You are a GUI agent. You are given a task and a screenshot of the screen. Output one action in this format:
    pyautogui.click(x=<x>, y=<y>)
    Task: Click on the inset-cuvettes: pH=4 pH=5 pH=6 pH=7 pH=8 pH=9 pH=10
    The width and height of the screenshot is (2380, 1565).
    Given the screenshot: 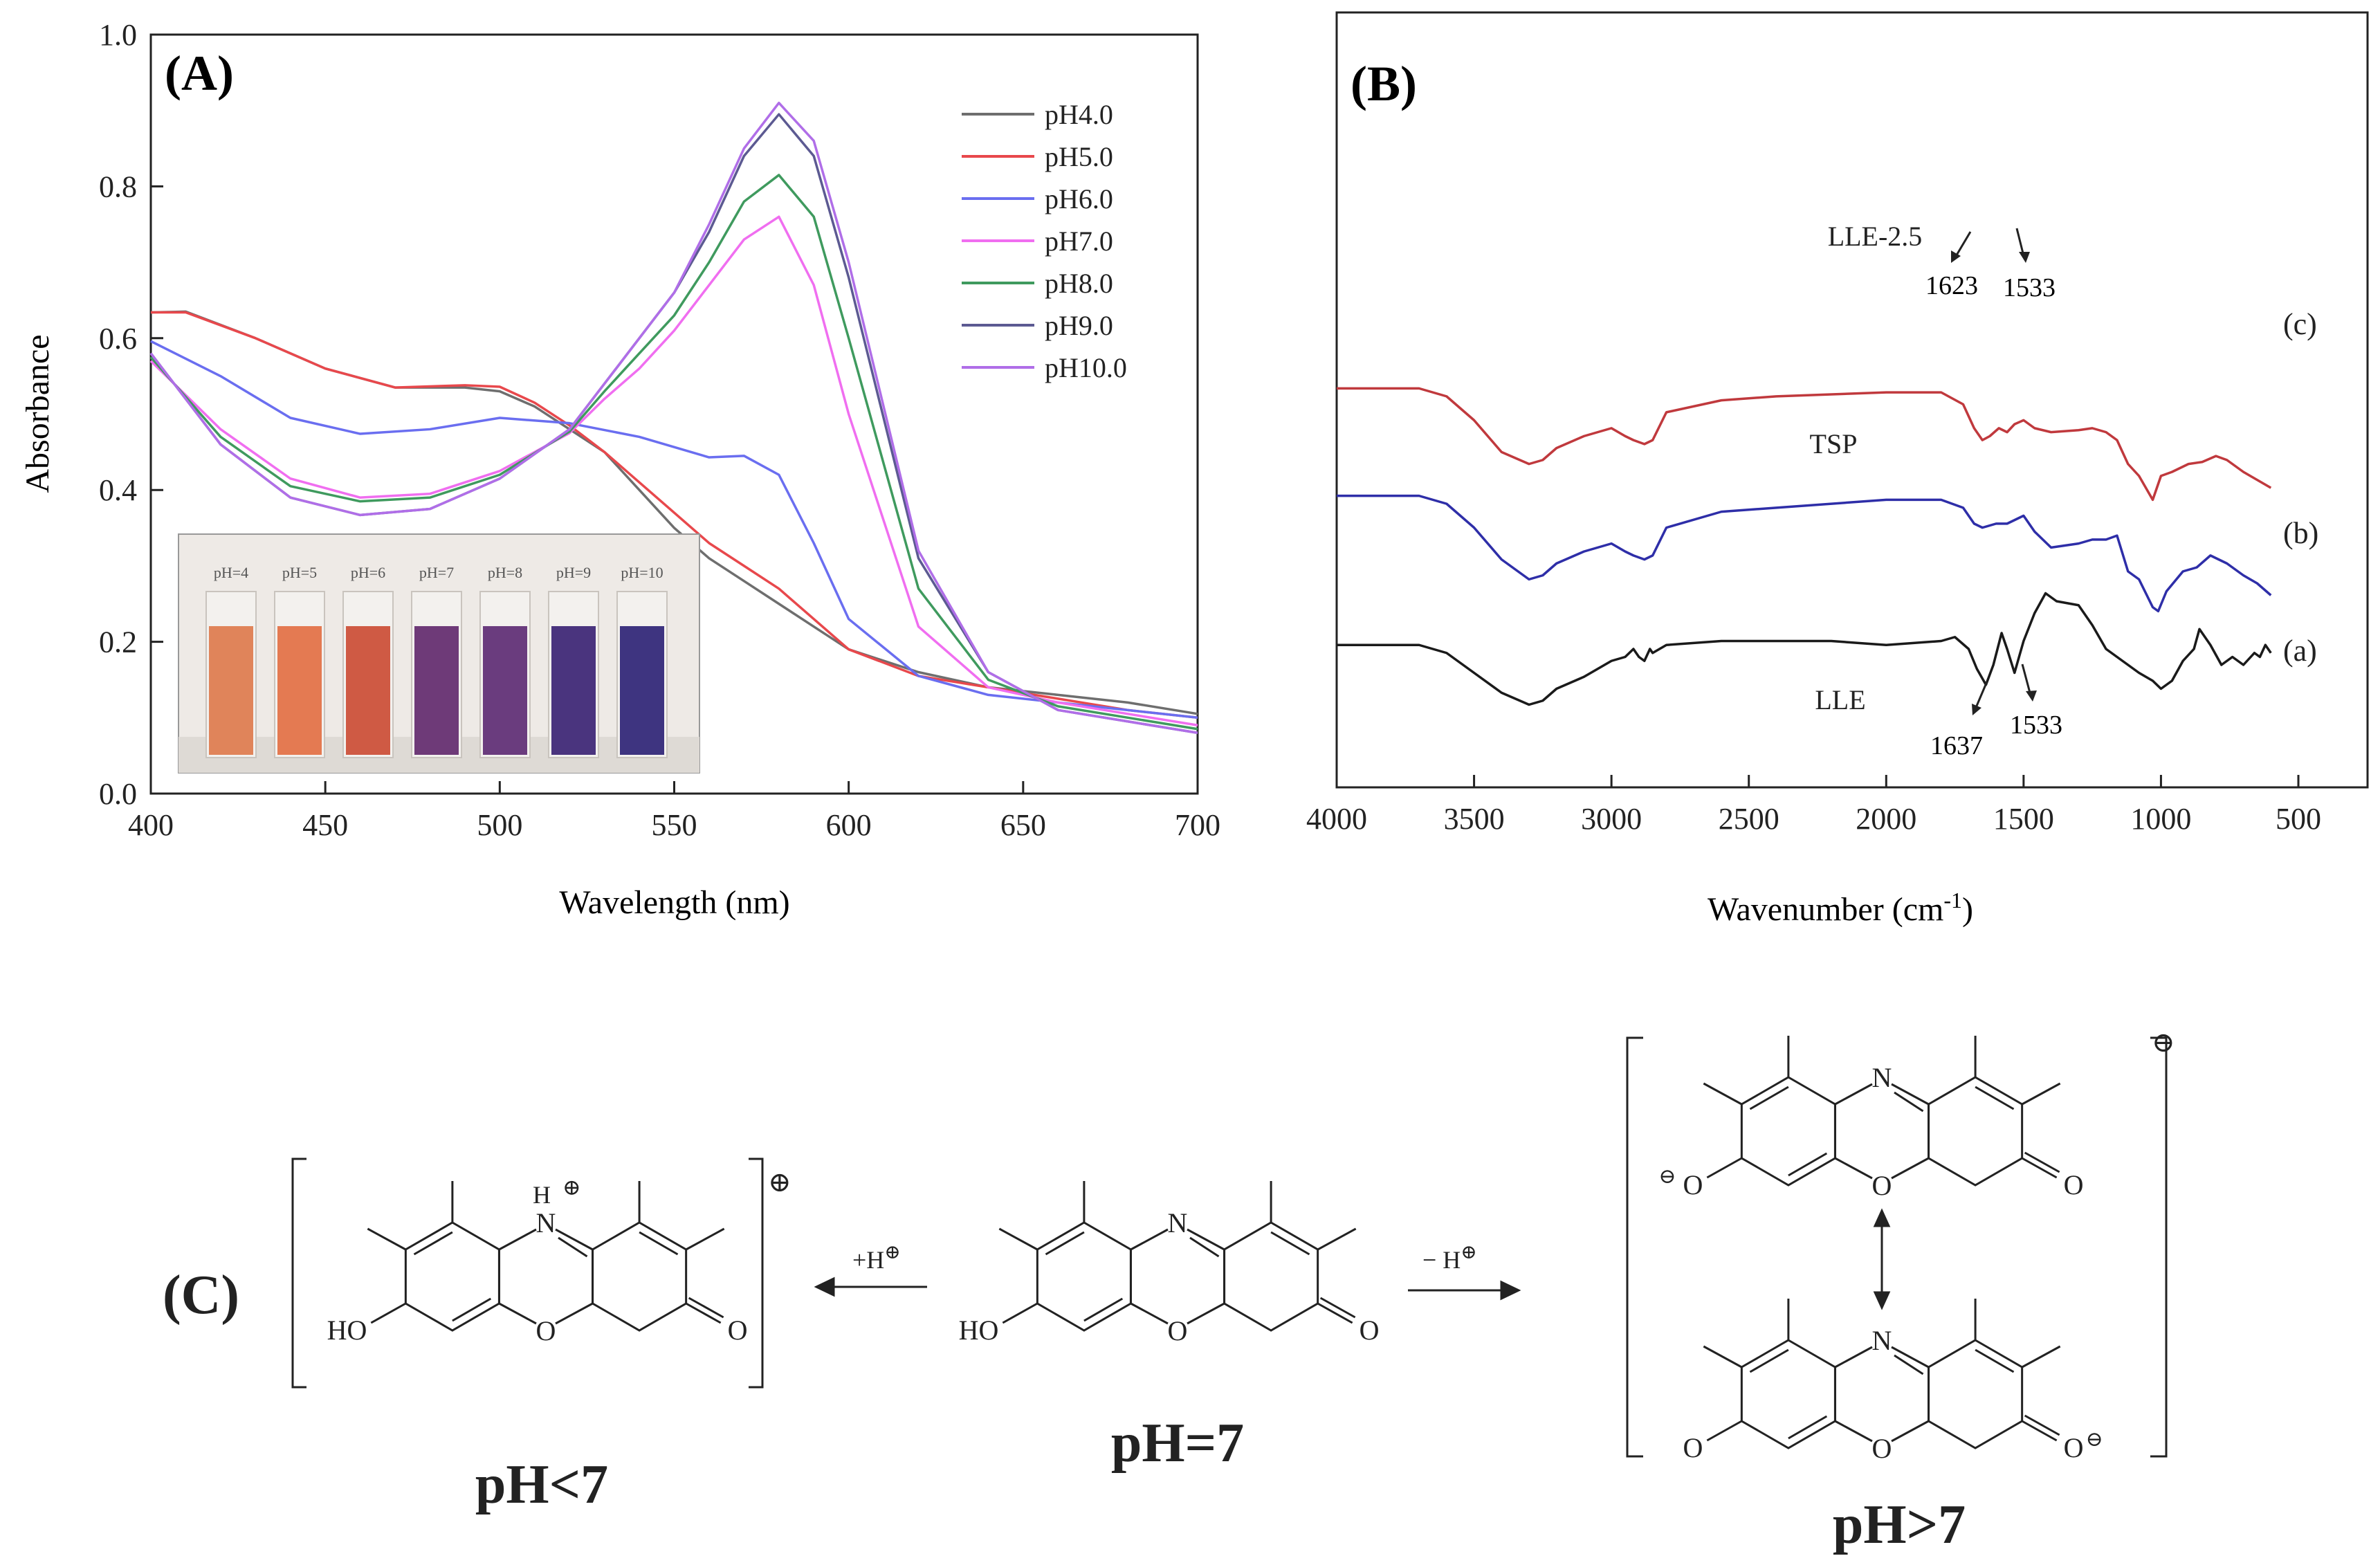 What is the action you would take?
    pyautogui.click(x=436, y=661)
    